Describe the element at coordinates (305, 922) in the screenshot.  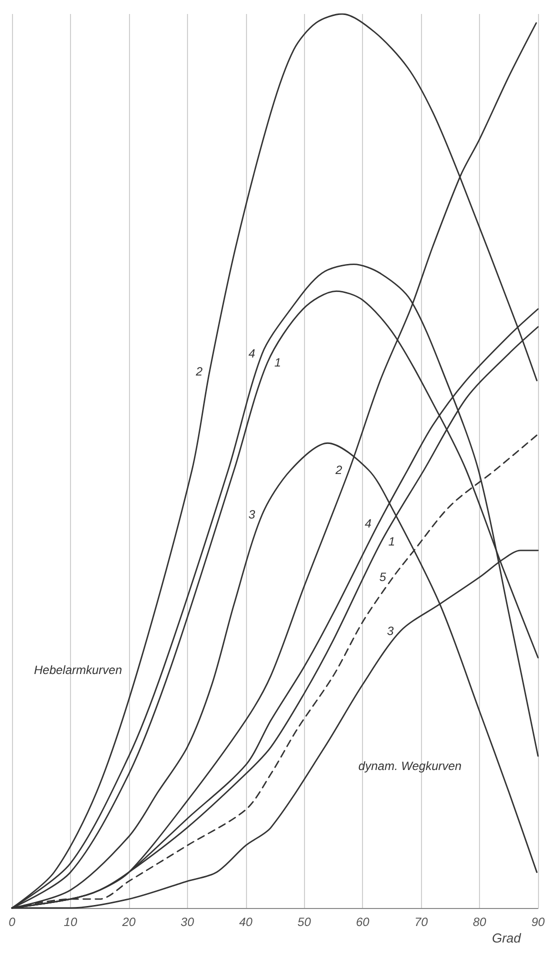
I see `x-tick-label: 50` at that location.